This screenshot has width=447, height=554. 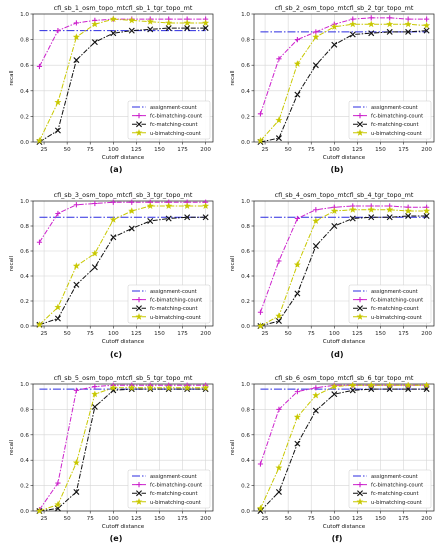 What do you see at coordinates (395, 494) in the screenshot?
I see `legend-entry: fc-matching-count` at bounding box center [395, 494].